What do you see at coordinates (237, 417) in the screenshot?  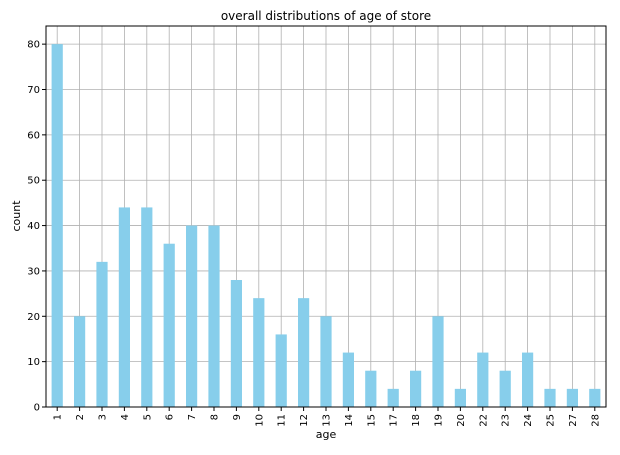 I see `x-tick-label: 9` at bounding box center [237, 417].